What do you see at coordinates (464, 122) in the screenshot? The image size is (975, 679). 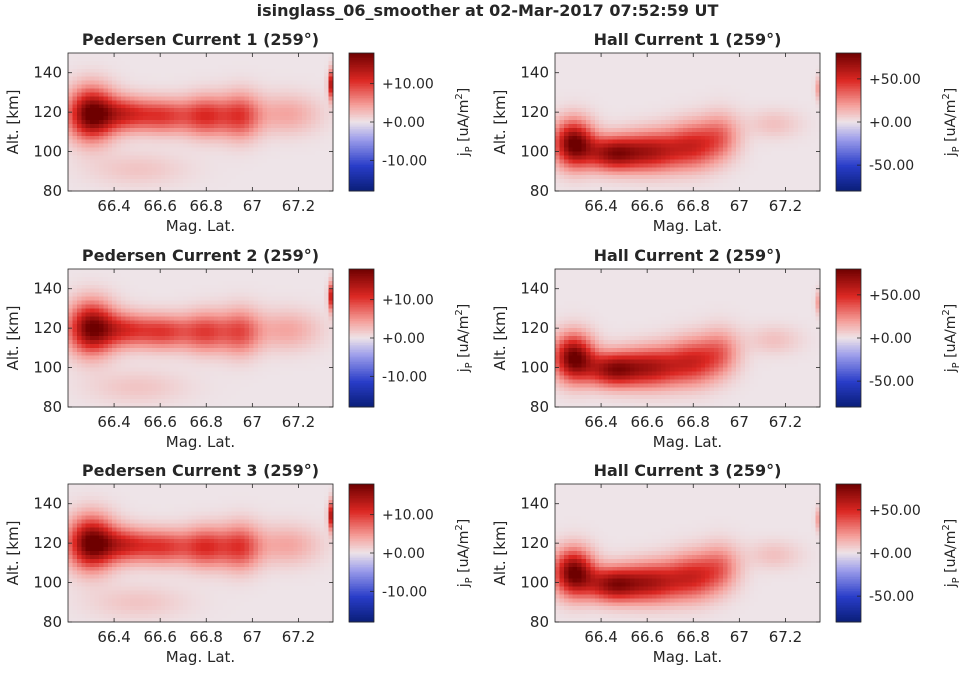 I see `colorbar-label: jP [uA/m2]` at bounding box center [464, 122].